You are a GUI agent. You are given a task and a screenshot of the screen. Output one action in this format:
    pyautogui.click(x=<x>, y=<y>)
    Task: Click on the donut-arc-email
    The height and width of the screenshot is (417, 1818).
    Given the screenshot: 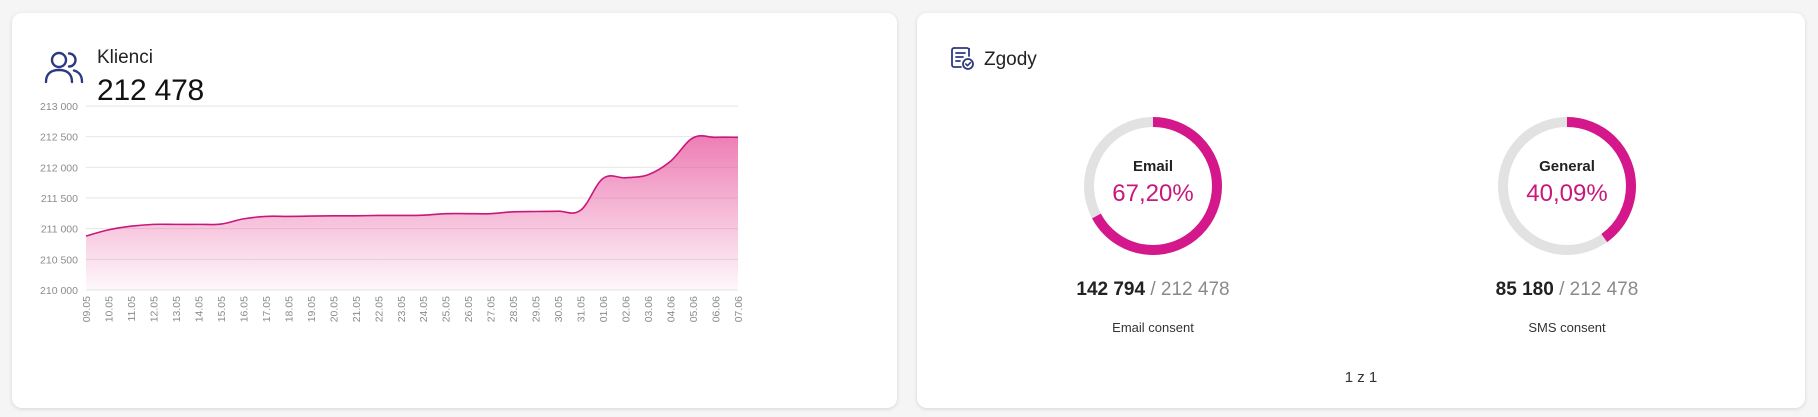 What is the action you would take?
    pyautogui.click(x=1153, y=186)
    